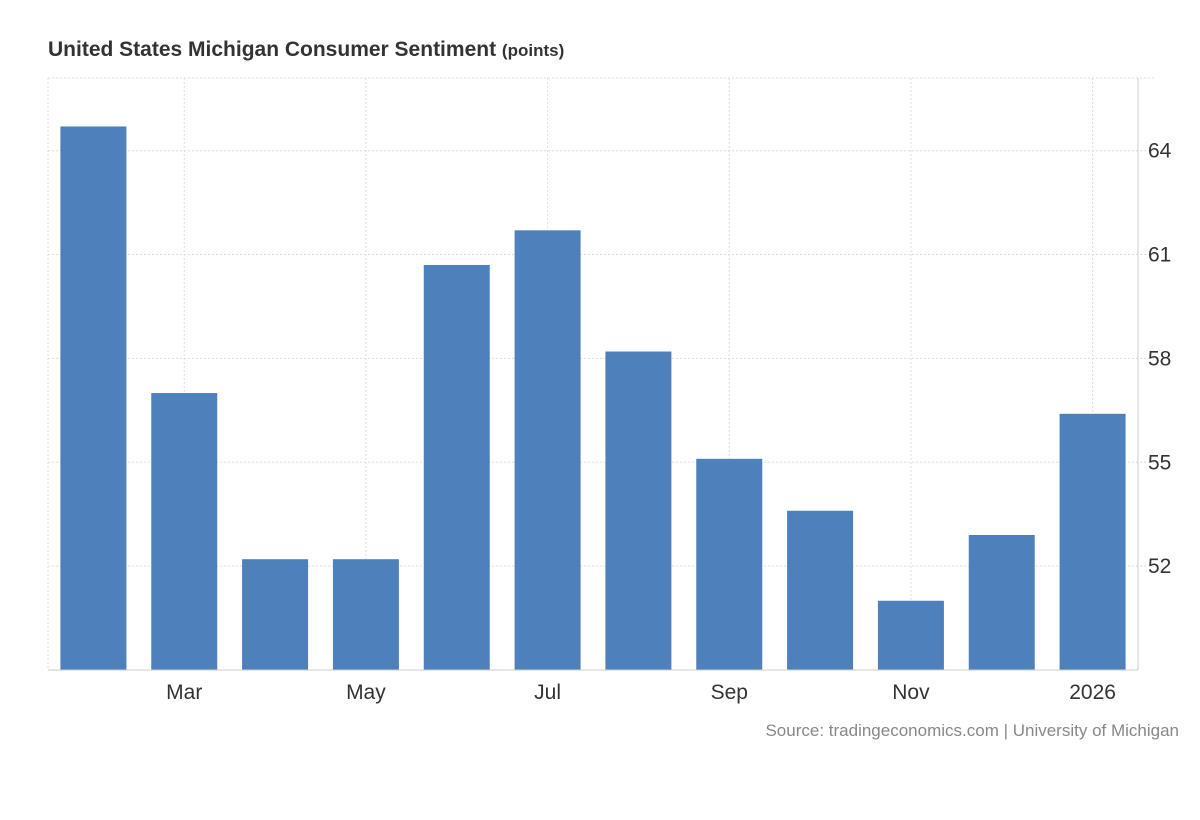  Describe the element at coordinates (456, 467) in the screenshot. I see `bar-jun-2025` at that location.